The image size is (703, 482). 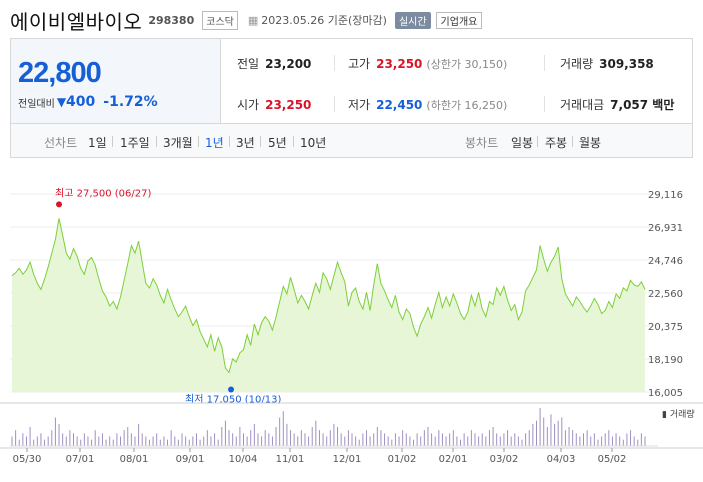 What do you see at coordinates (347, 459) in the screenshot?
I see `x-tick-label: 12/01` at bounding box center [347, 459].